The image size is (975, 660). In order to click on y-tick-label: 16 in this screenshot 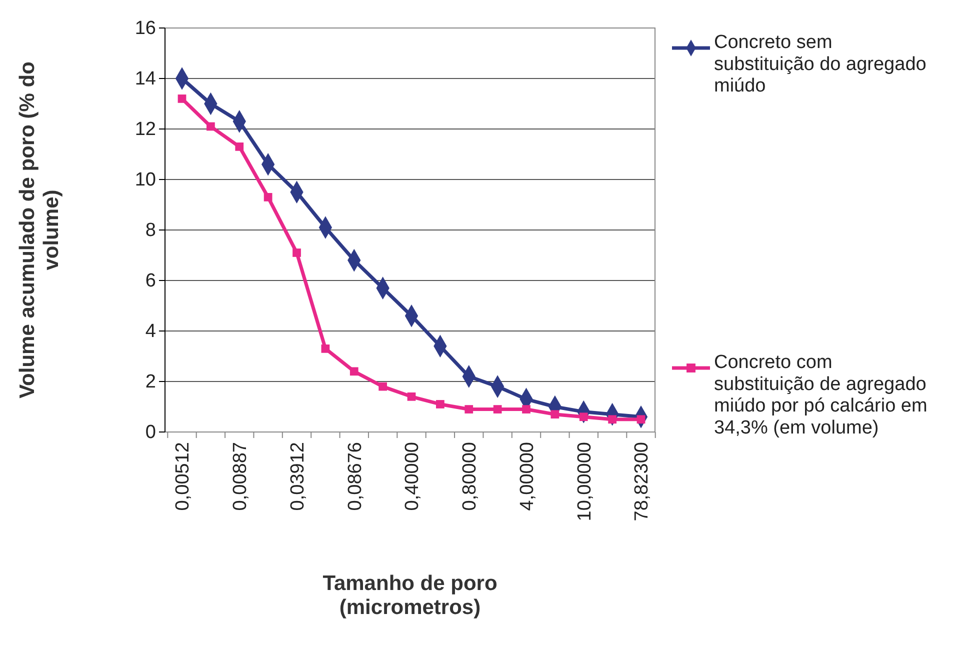, I will do `click(145, 29)`.